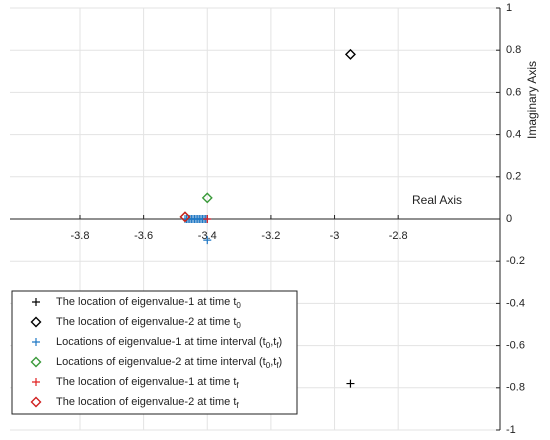 This screenshot has width=550, height=440. What do you see at coordinates (509, 219) in the screenshot?
I see `y-tick-label: 0` at bounding box center [509, 219].